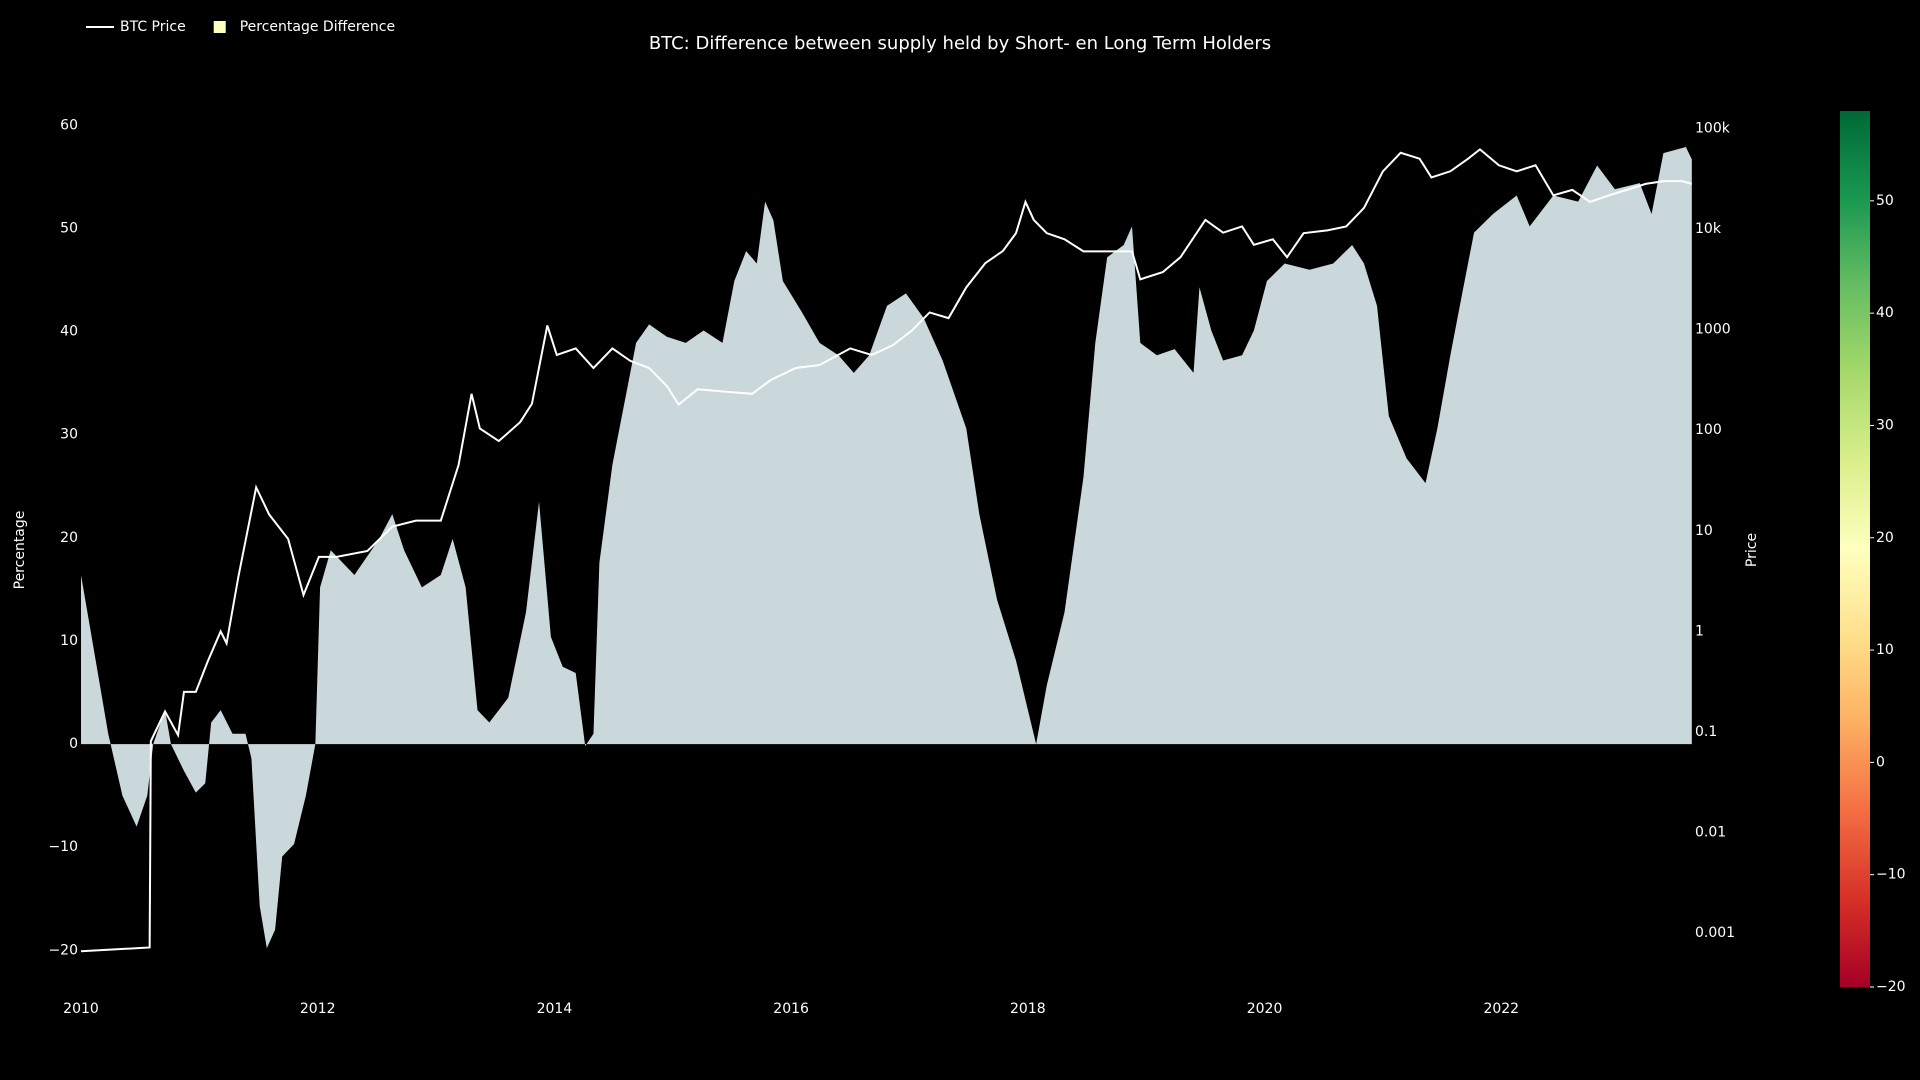 The width and height of the screenshot is (1920, 1080). What do you see at coordinates (791, 1009) in the screenshot?
I see `x-tick-label: 2016` at bounding box center [791, 1009].